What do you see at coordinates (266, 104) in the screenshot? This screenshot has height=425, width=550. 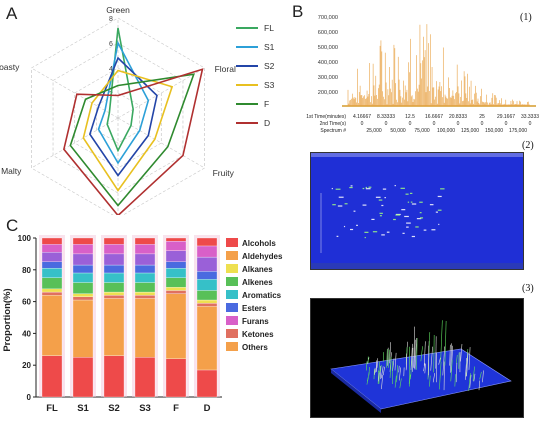 I see `radar-legend-label: F` at bounding box center [266, 104].